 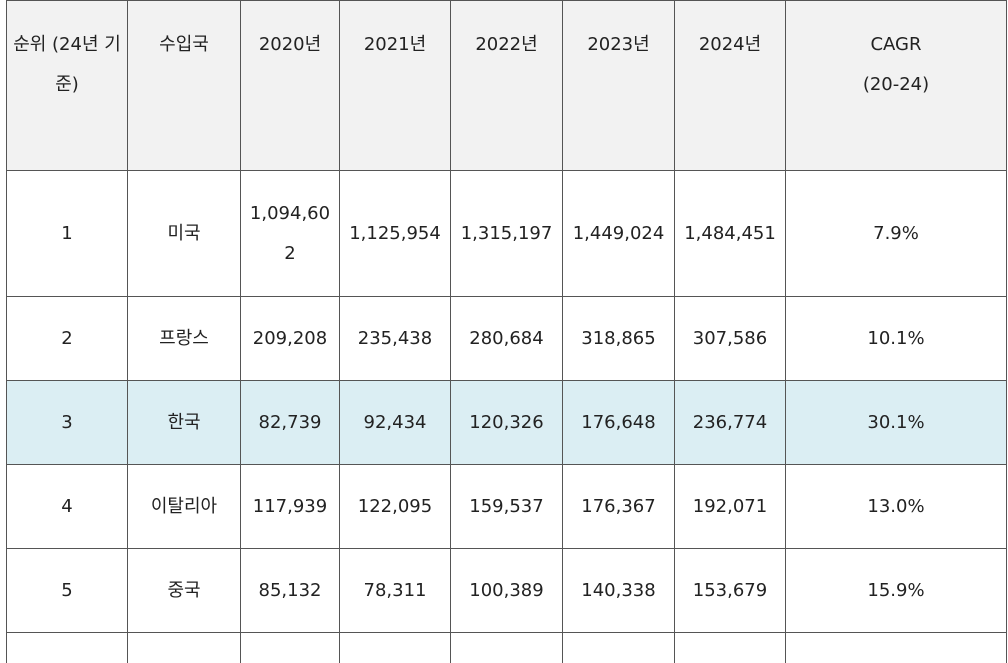 What do you see at coordinates (67, 234) in the screenshot?
I see `table-cell: 1` at bounding box center [67, 234].